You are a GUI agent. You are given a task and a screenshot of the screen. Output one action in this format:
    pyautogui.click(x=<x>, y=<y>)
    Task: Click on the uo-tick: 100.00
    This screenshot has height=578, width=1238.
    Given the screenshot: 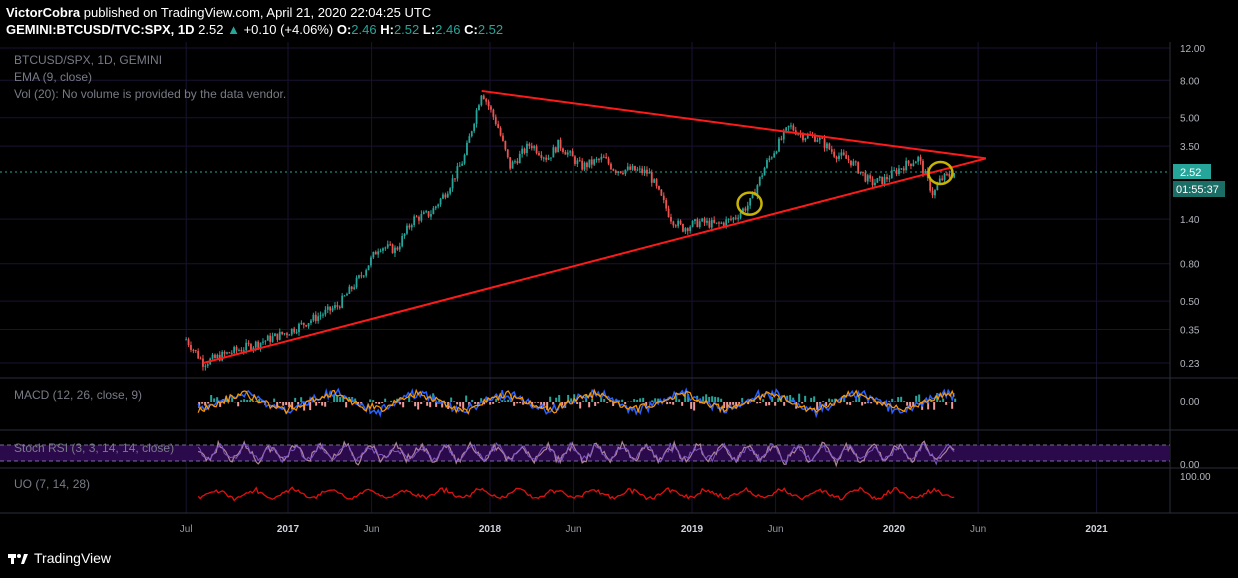 What is the action you would take?
    pyautogui.click(x=1195, y=477)
    